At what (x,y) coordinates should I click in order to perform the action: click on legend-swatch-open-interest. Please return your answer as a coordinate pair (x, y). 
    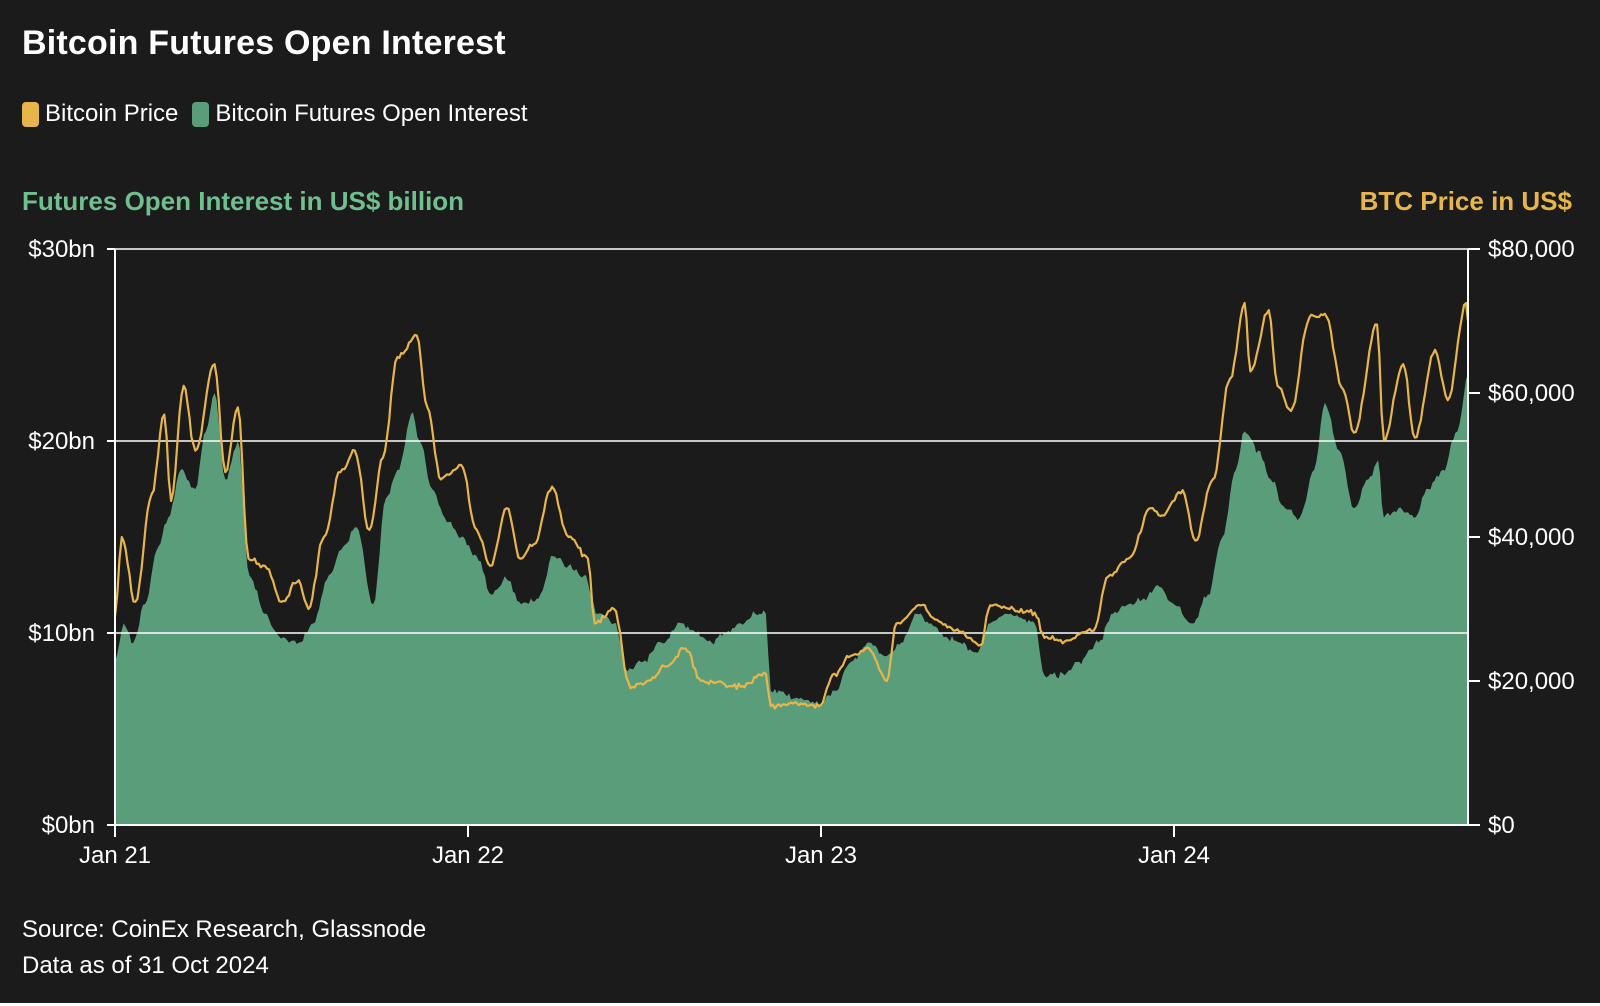
    Looking at the image, I should click on (201, 114).